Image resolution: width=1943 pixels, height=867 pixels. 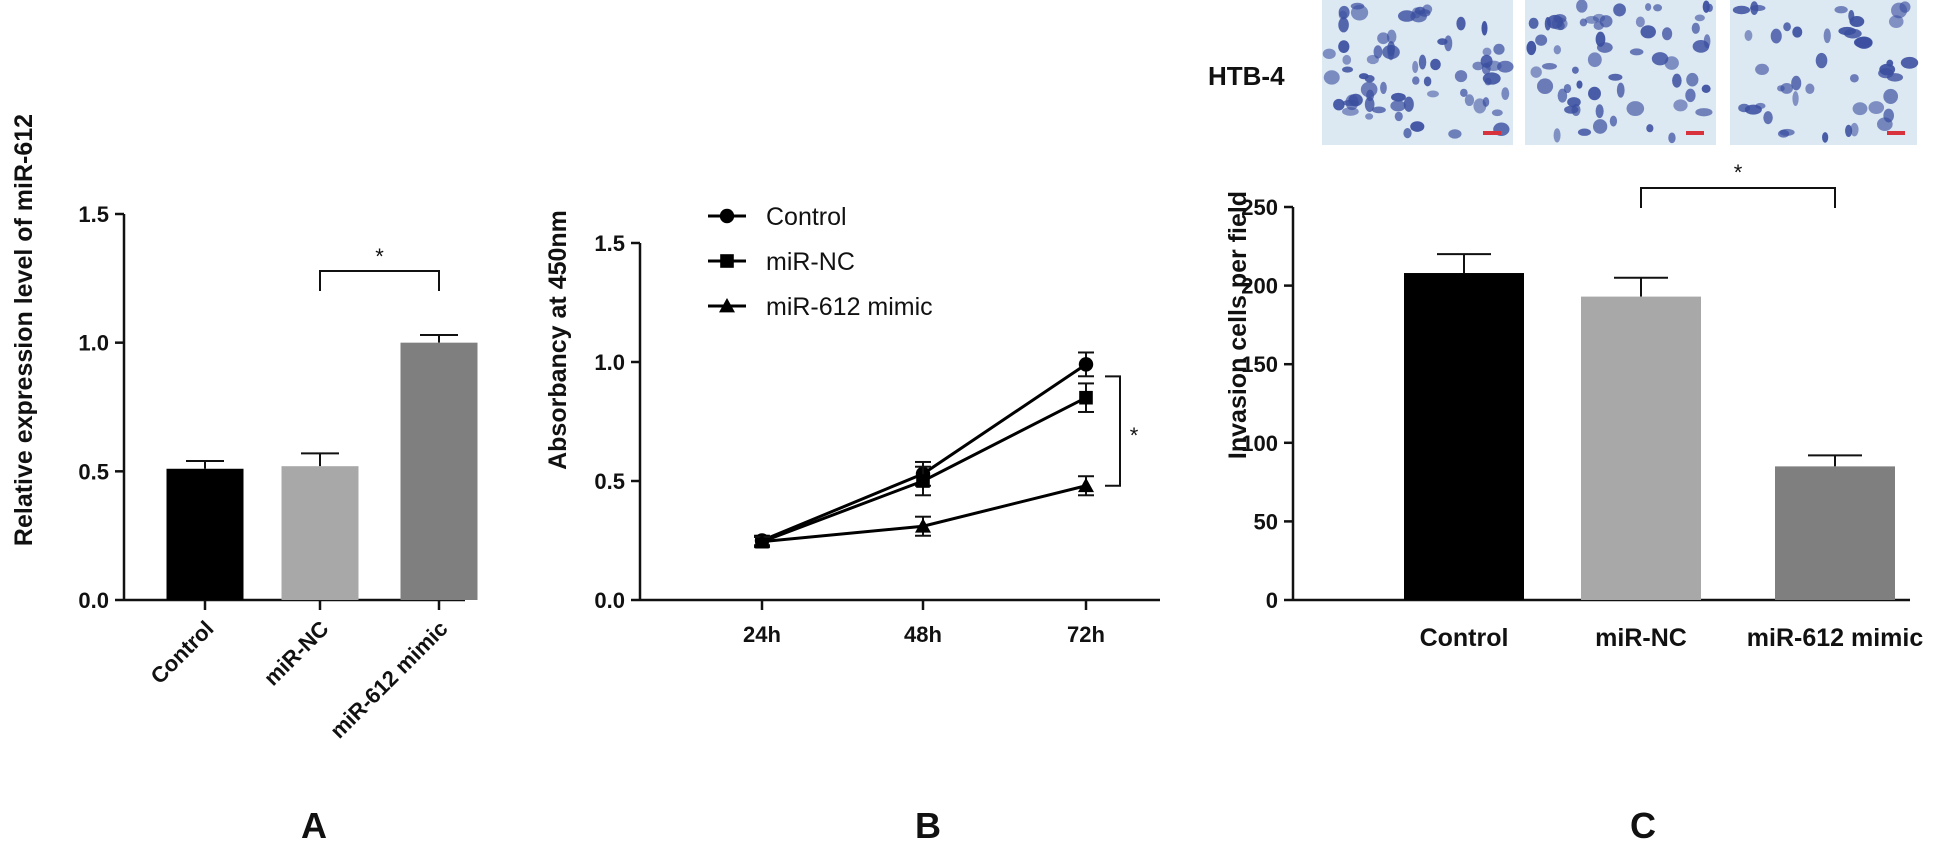 I want to click on y-tick-label: 1.5, so click(x=609, y=243).